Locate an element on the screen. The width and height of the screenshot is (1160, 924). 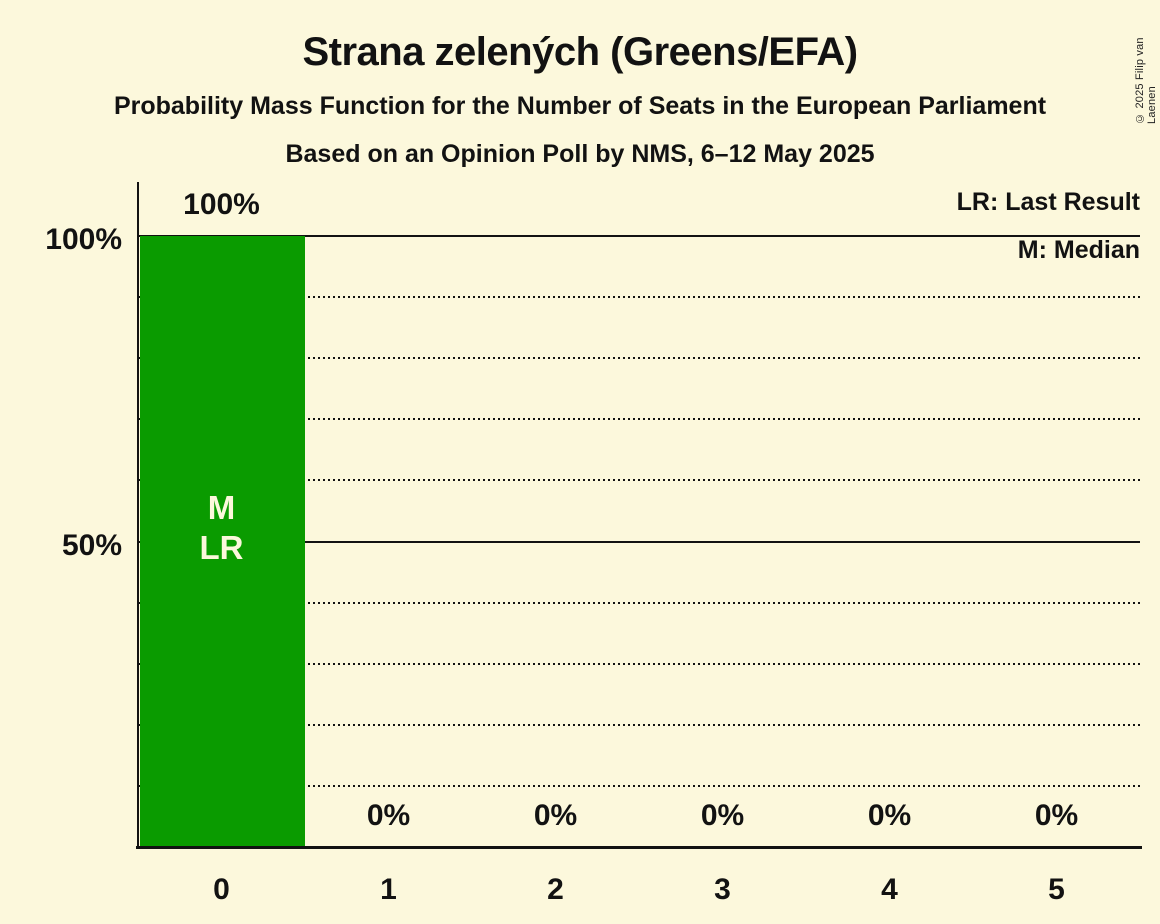
x-axis-line is located at coordinates (639, 847).